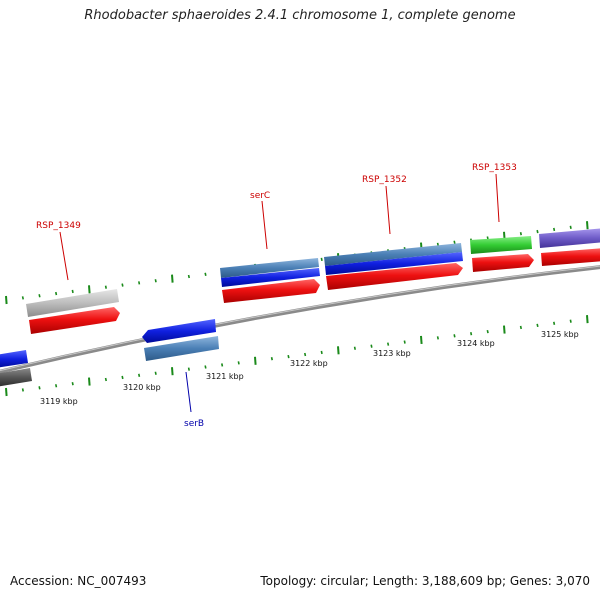 Image resolution: width=600 pixels, height=600 pixels. What do you see at coordinates (388, 210) in the screenshot?
I see `leader-rsp1352` at bounding box center [388, 210].